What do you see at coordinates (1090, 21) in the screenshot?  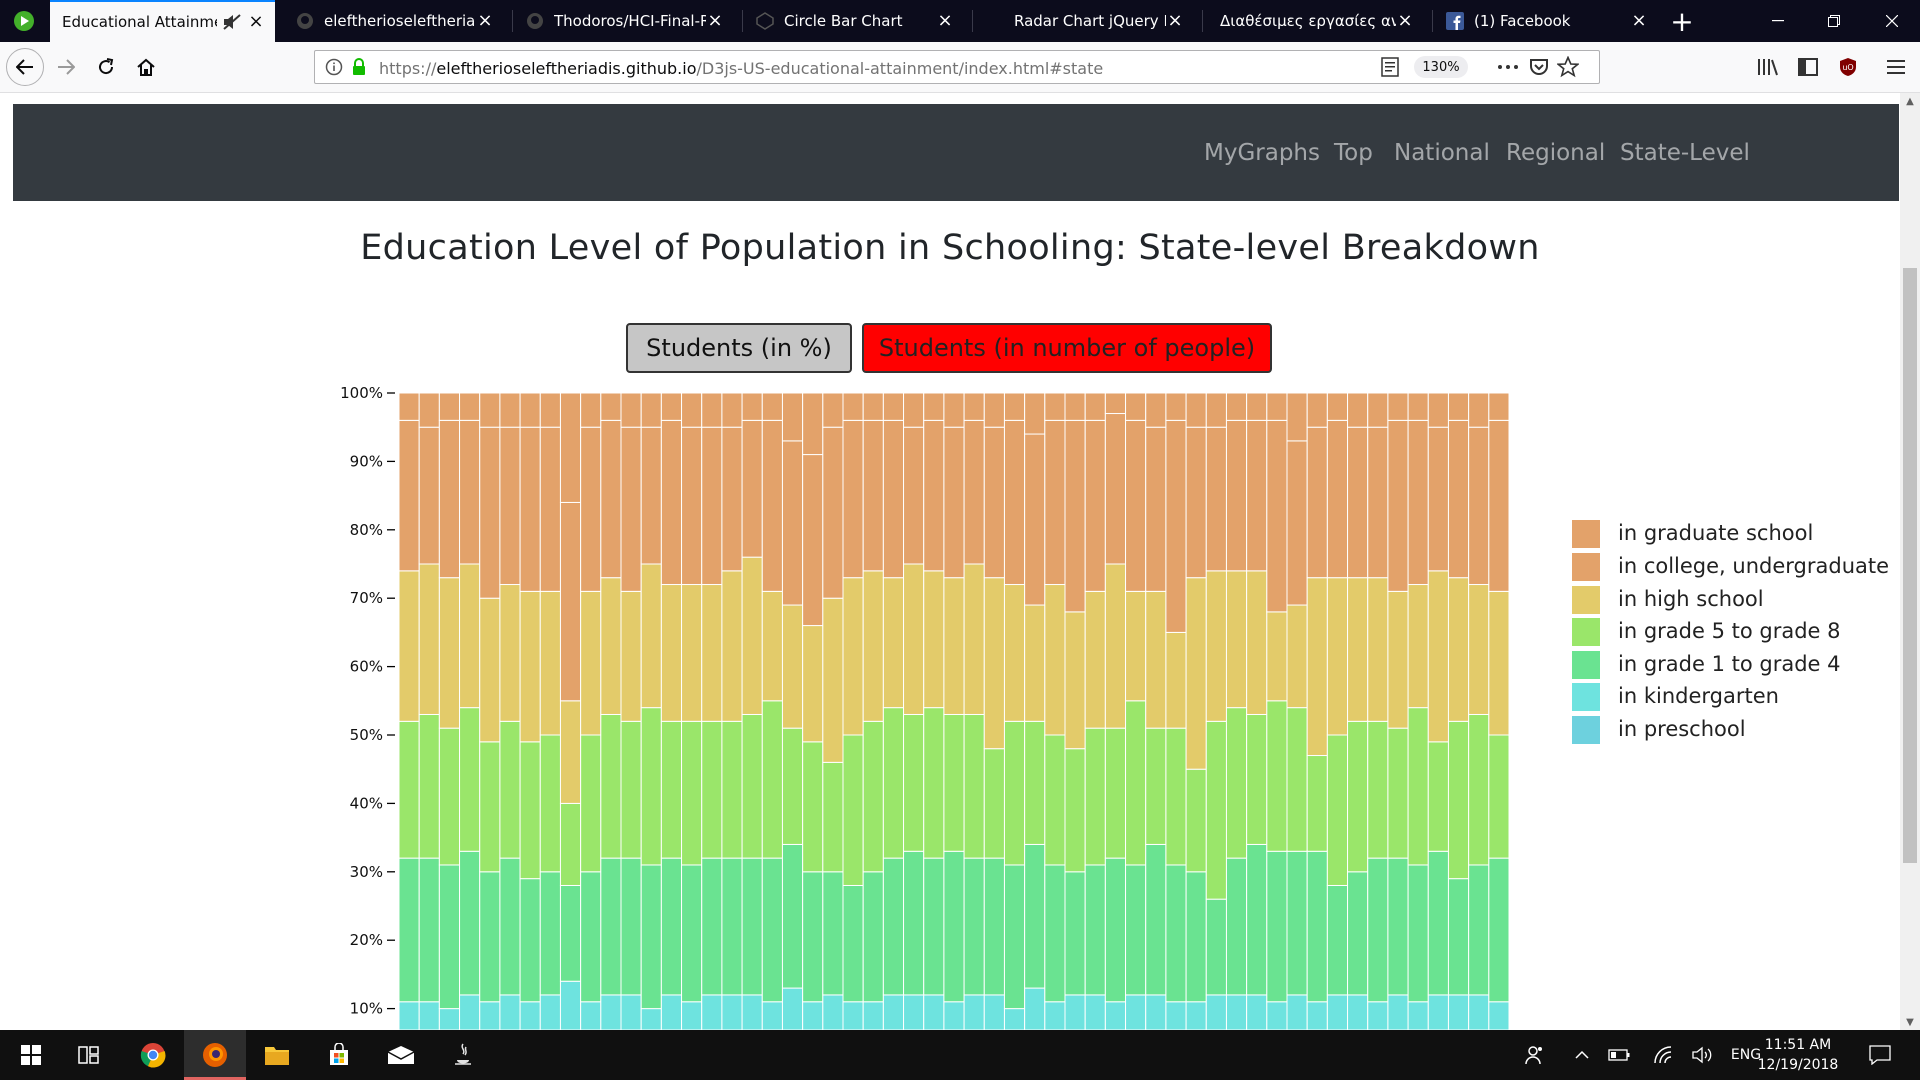 I see `tab-title: Radar Chart jQuery Plug` at bounding box center [1090, 21].